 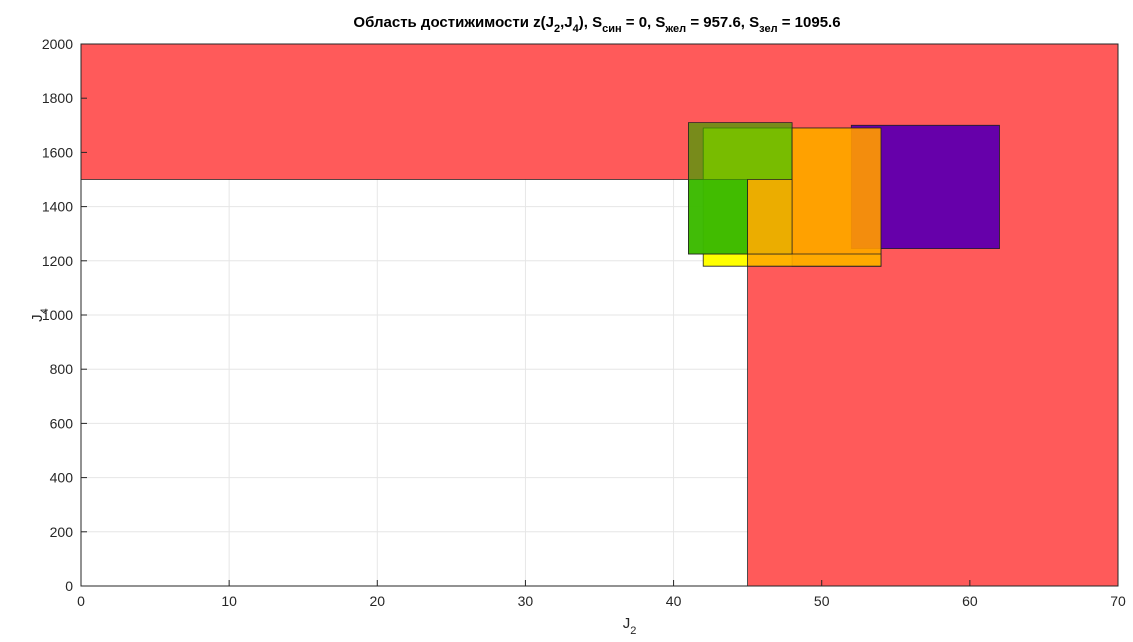 What do you see at coordinates (836, 197) in the screenshot?
I see `orange-overlay-rect` at bounding box center [836, 197].